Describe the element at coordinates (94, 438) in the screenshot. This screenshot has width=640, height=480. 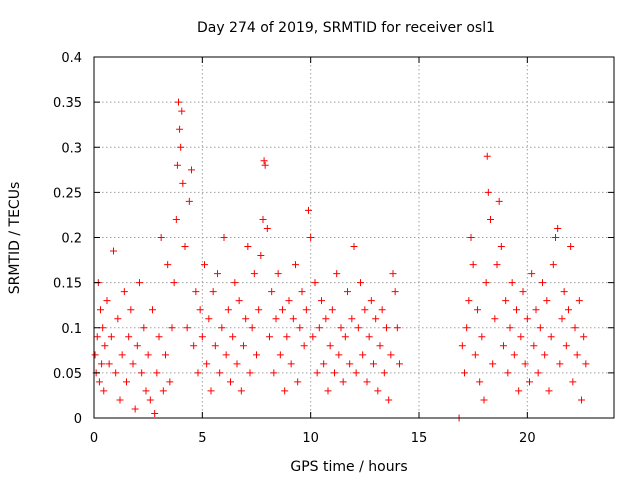
I see `x-tick-label: 0` at that location.